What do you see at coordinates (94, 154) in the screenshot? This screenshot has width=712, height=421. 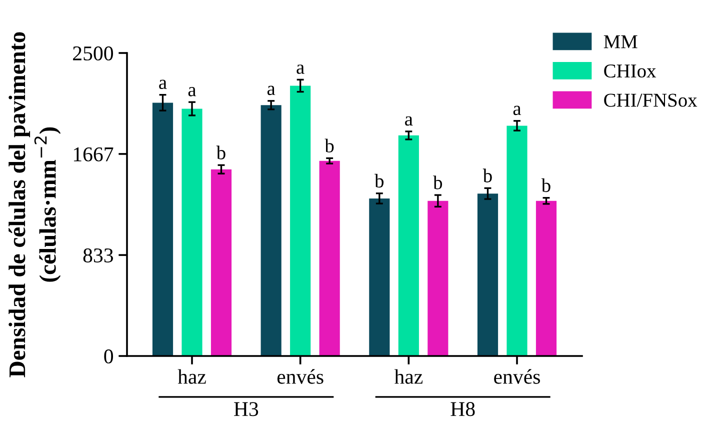 I see `y-tick-label: 1667` at bounding box center [94, 154].